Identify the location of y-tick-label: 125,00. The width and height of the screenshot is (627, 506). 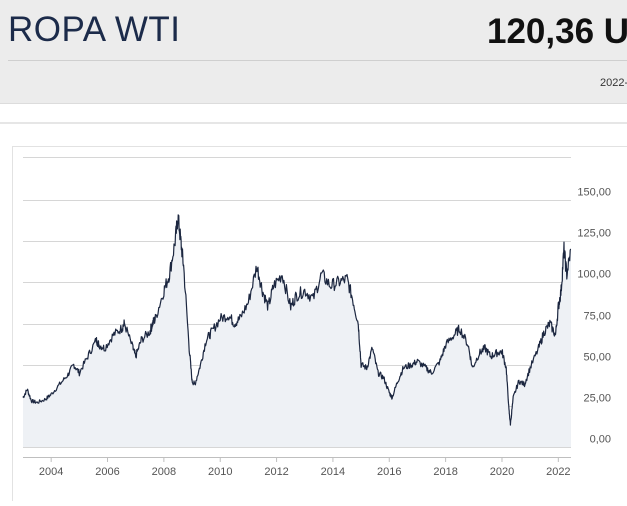
(594, 234).